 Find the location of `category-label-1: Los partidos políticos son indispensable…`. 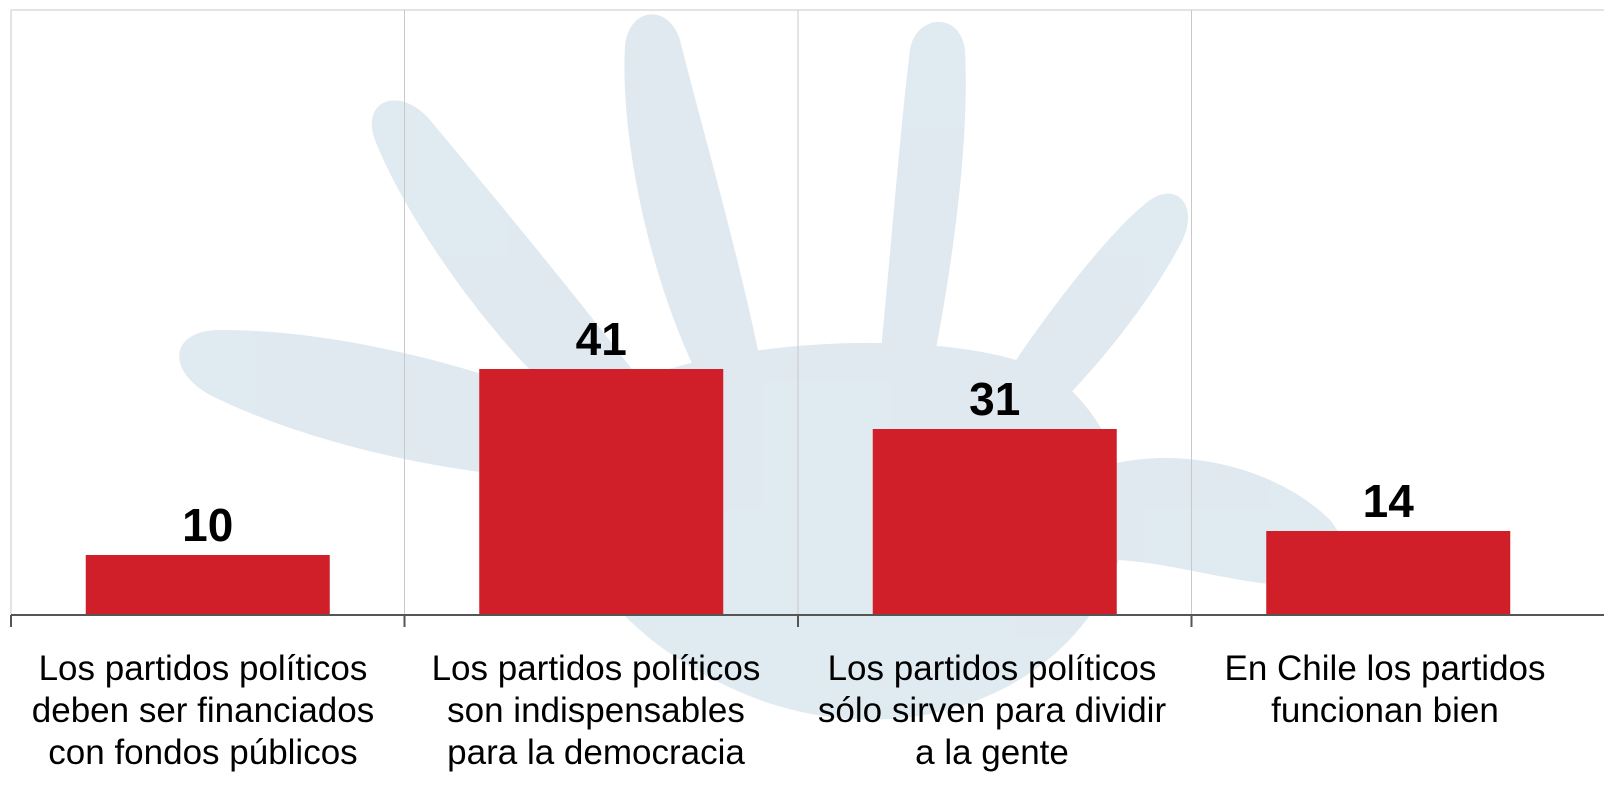

category-label-1: Los partidos políticos son indispensable… is located at coordinates (596, 710).